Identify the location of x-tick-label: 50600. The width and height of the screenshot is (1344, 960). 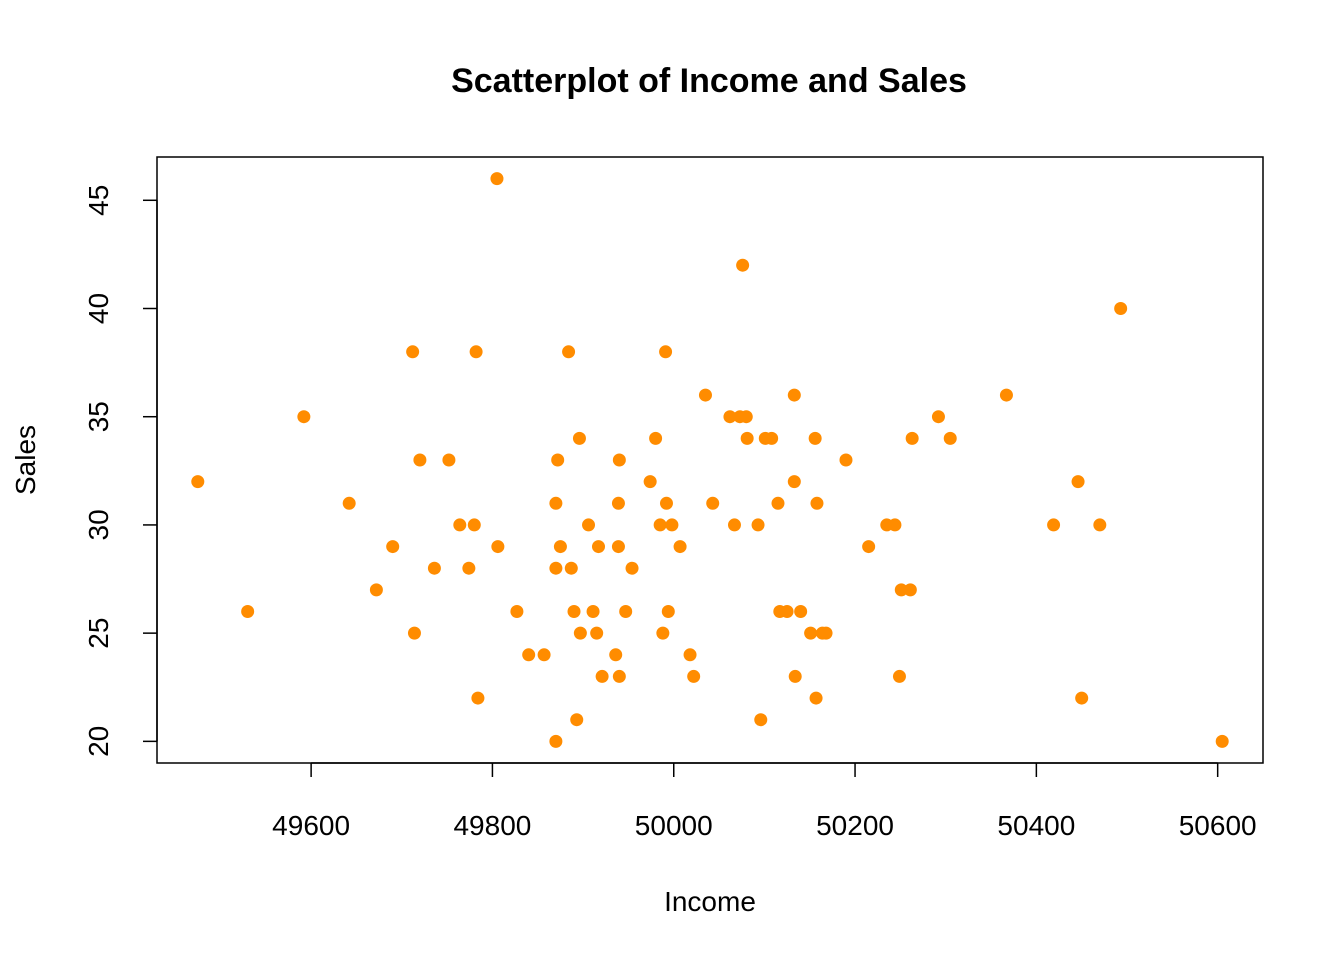
(1218, 825).